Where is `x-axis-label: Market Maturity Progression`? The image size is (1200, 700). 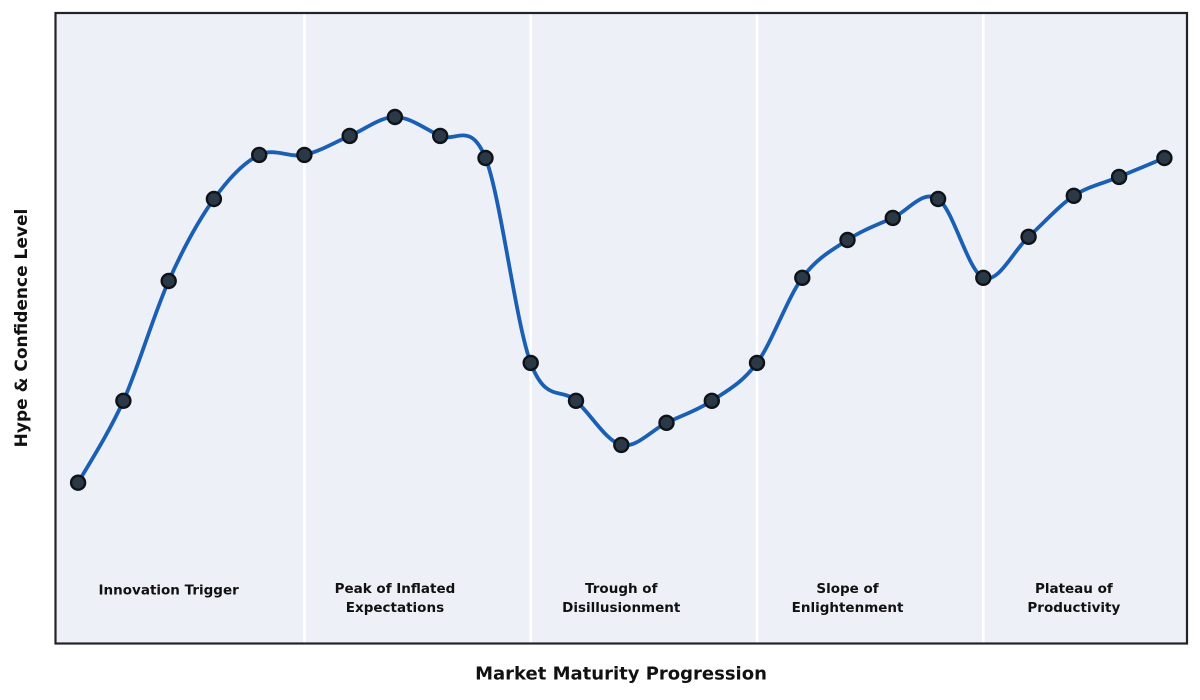
x-axis-label: Market Maturity Progression is located at coordinates (621, 674).